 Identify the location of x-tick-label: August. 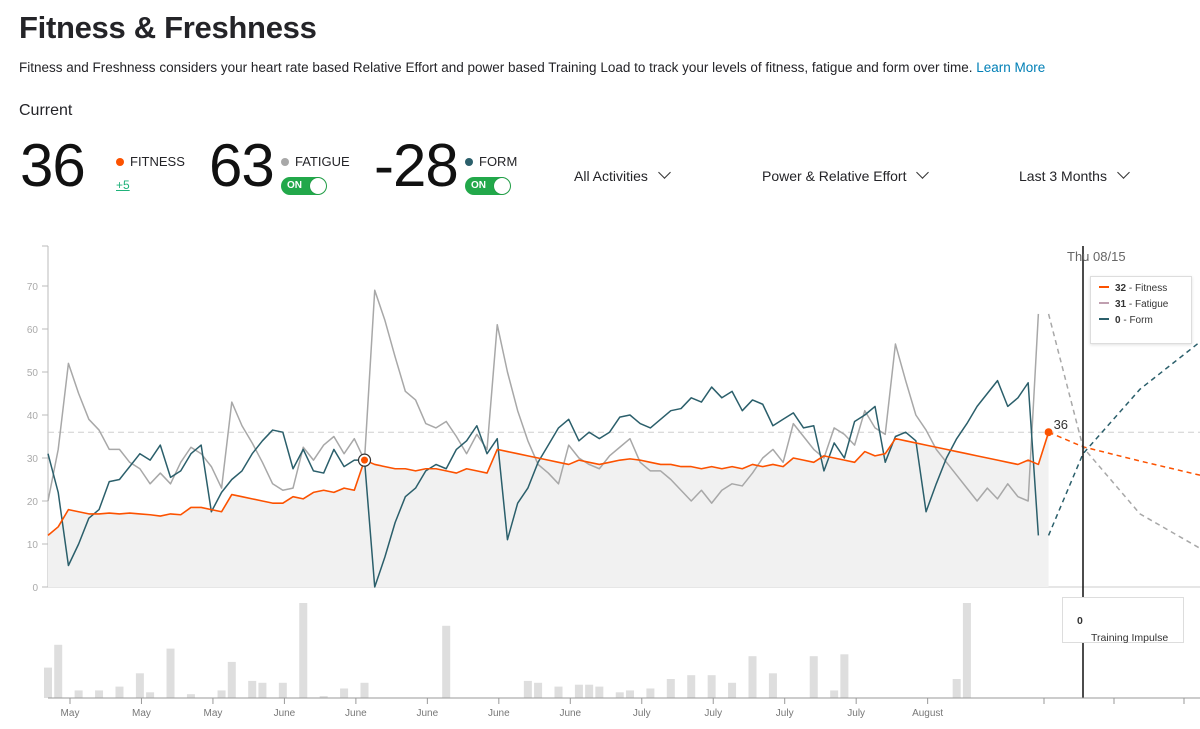
(927, 713).